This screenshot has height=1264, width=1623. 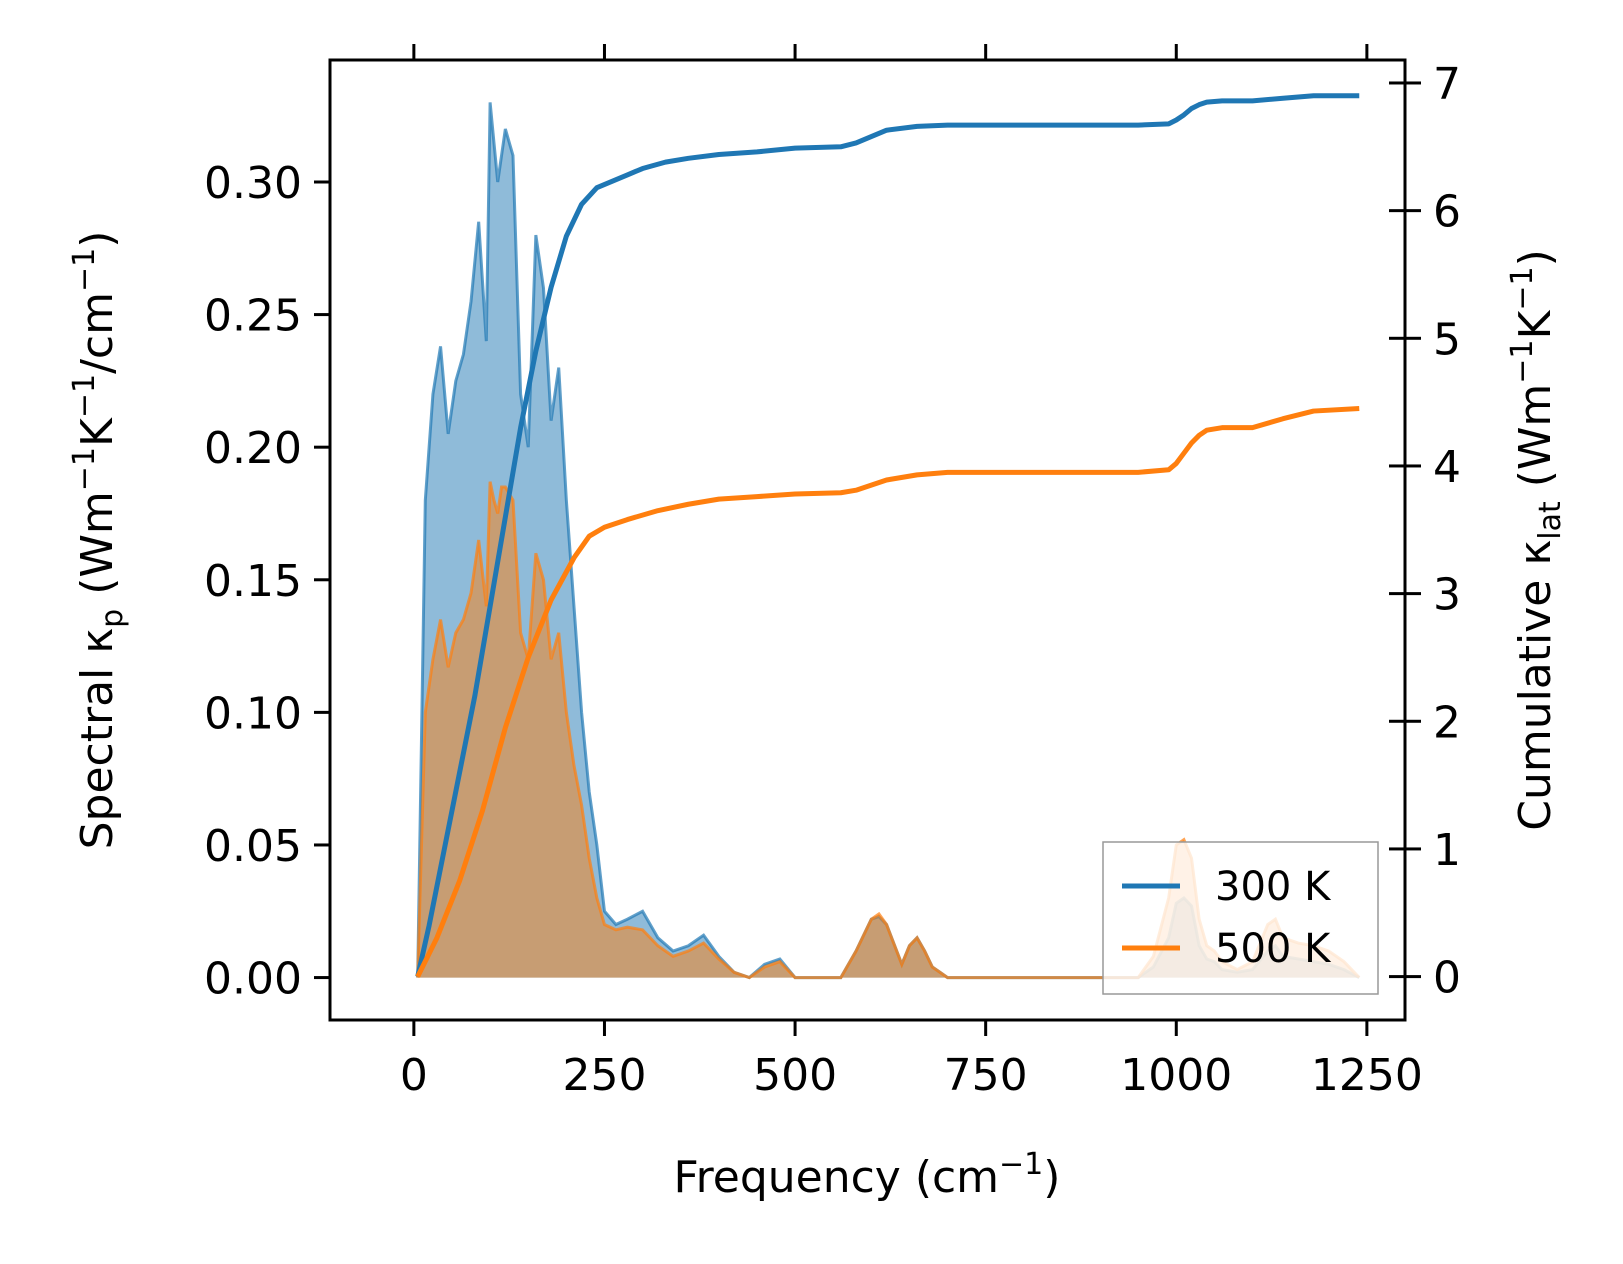 I want to click on x-axis-title: Frequency (cm−1), so click(x=867, y=1175).